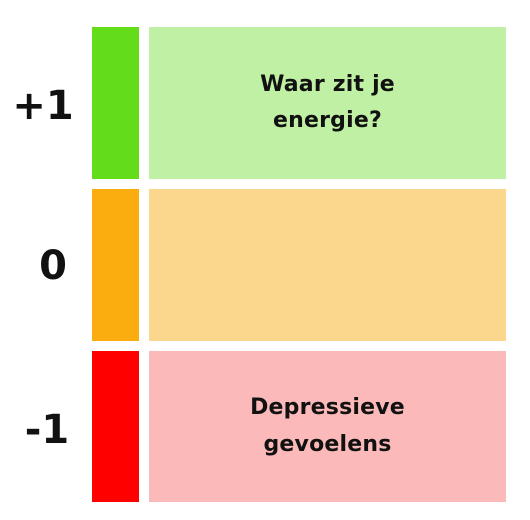 The image size is (530, 520). I want to click on level-bar-zero, so click(115, 265).